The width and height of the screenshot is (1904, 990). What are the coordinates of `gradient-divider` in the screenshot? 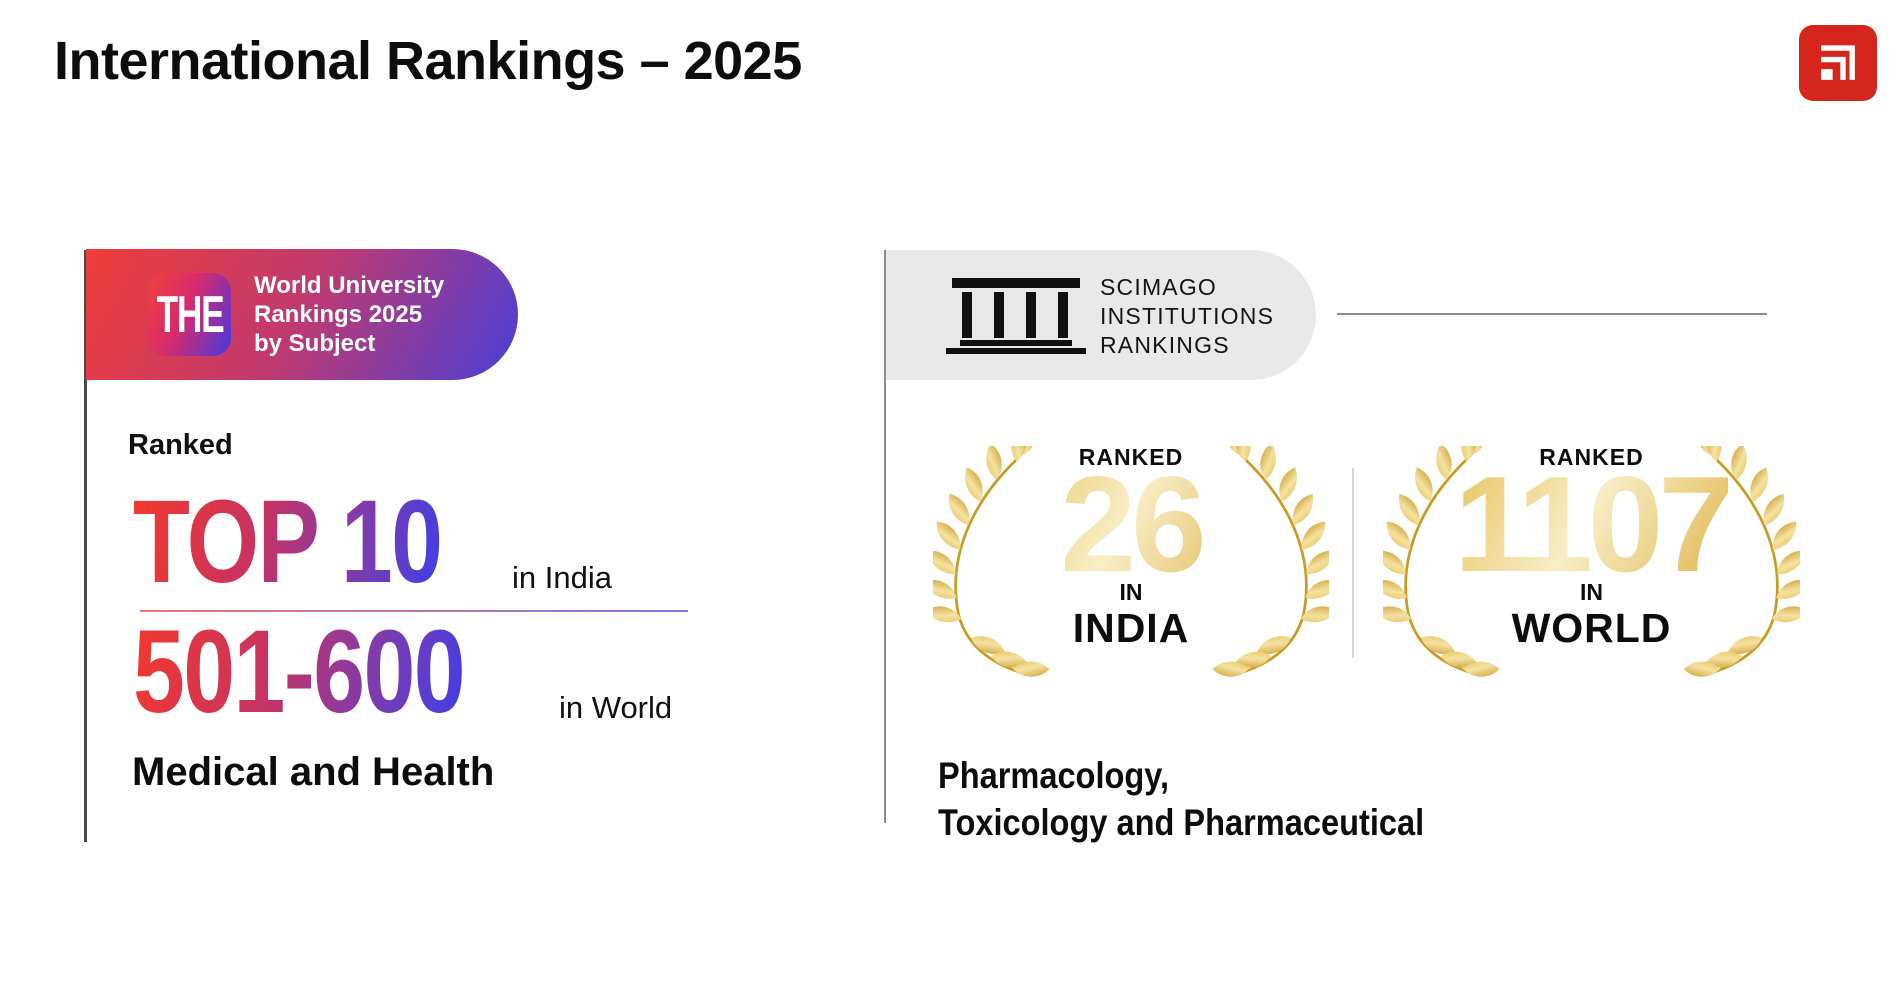 It's located at (414, 611).